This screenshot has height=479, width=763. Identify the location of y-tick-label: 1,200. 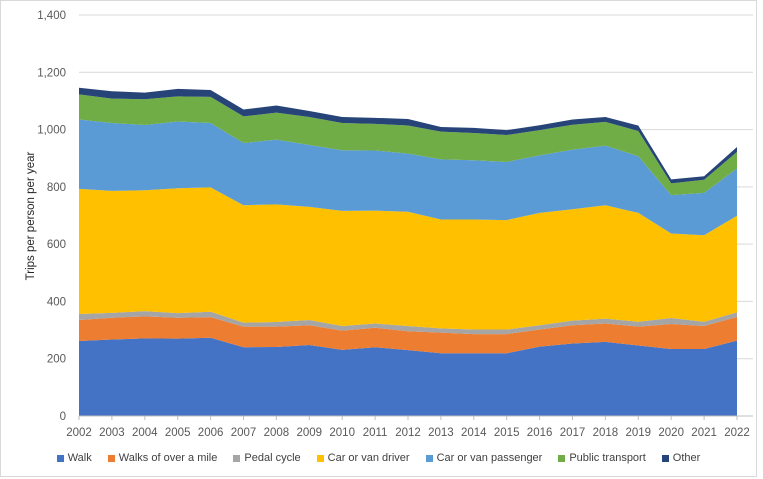
(51, 73).